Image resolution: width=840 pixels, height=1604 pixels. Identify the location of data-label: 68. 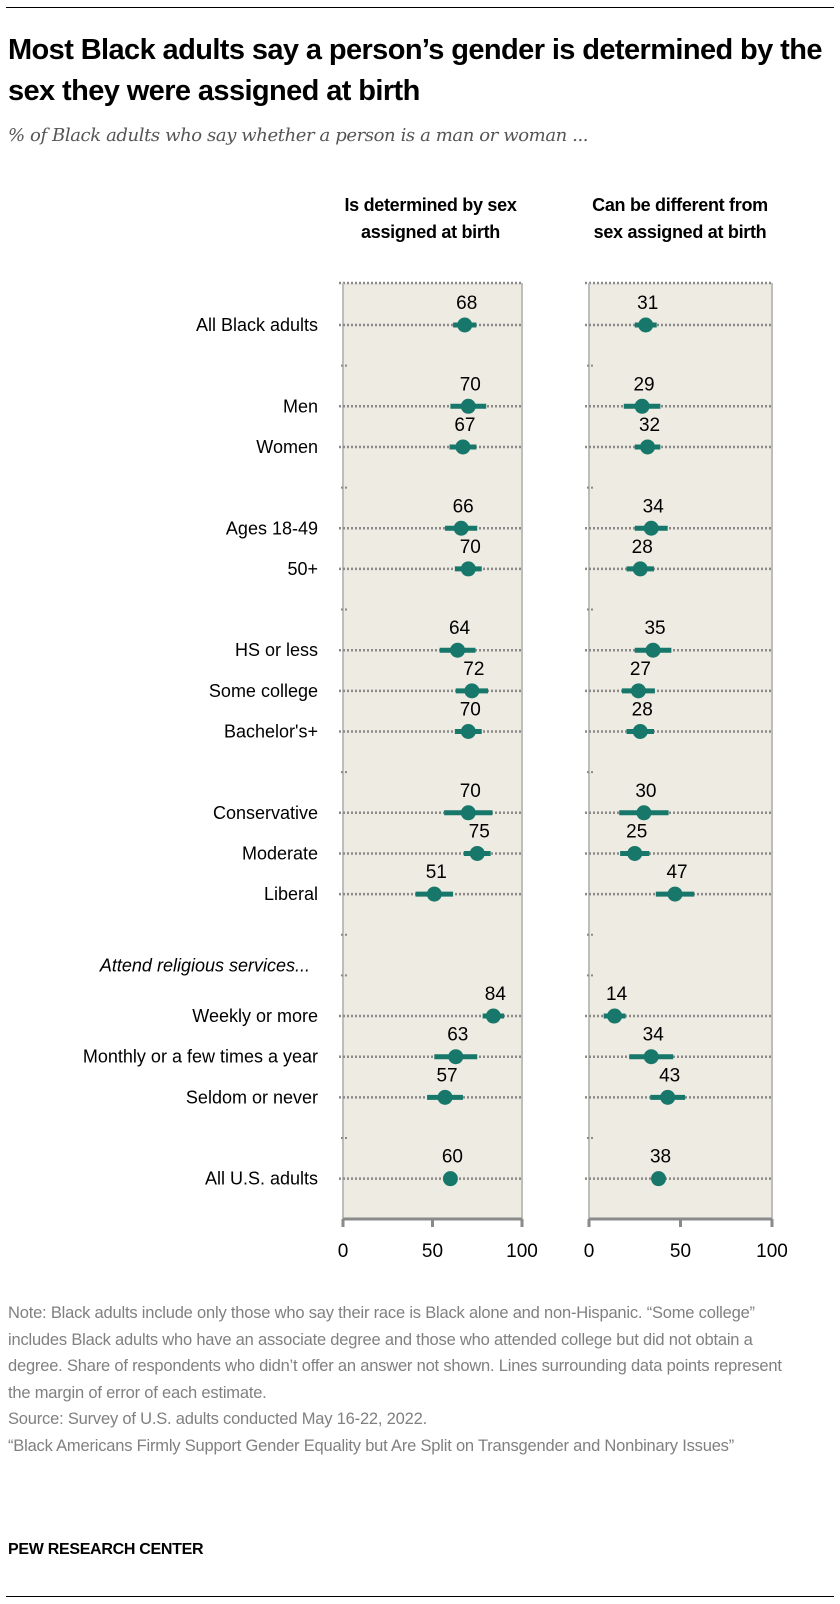
(466, 303).